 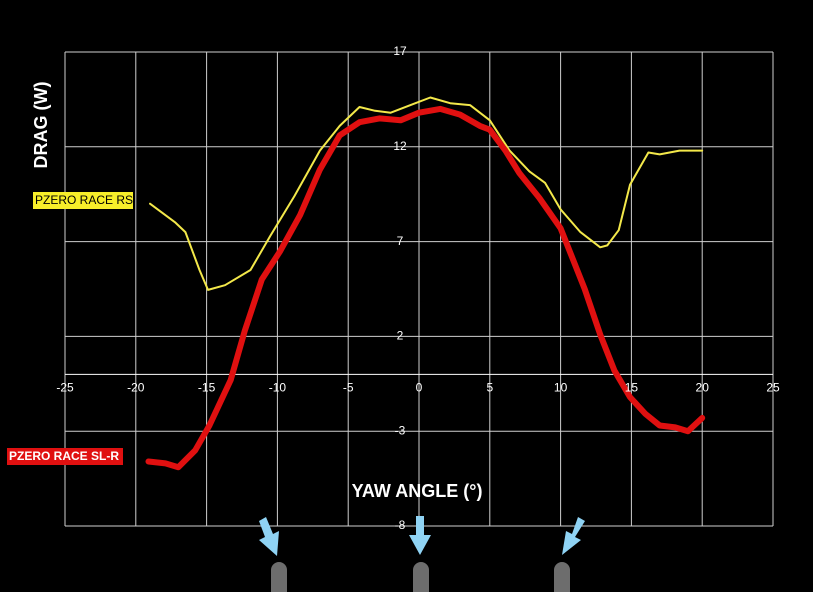 I want to click on y-tick-label: 12, so click(x=400, y=146).